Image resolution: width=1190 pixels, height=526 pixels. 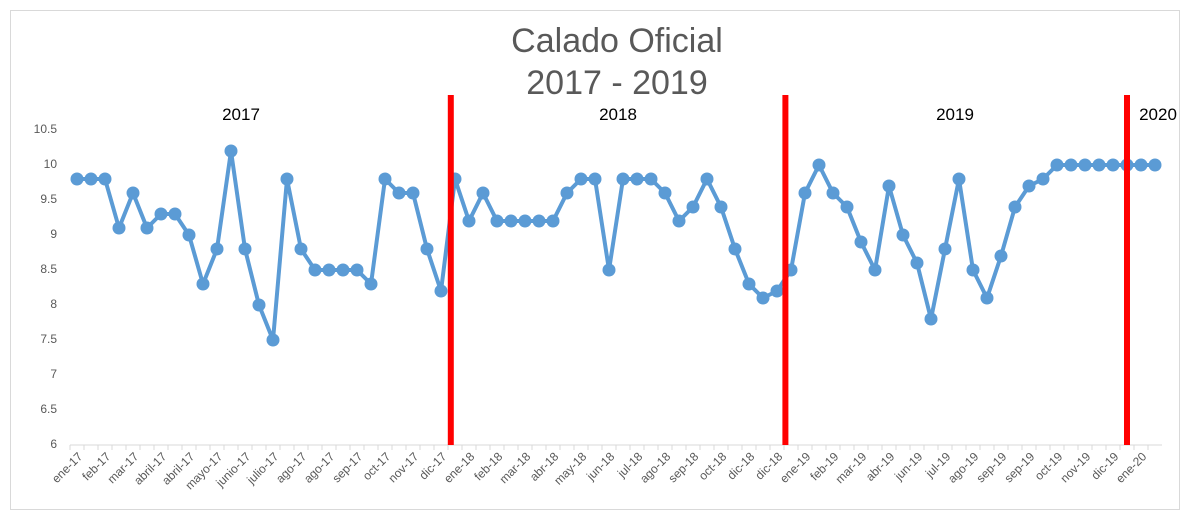 What do you see at coordinates (1158, 114) in the screenshot?
I see `year-label: 2020` at bounding box center [1158, 114].